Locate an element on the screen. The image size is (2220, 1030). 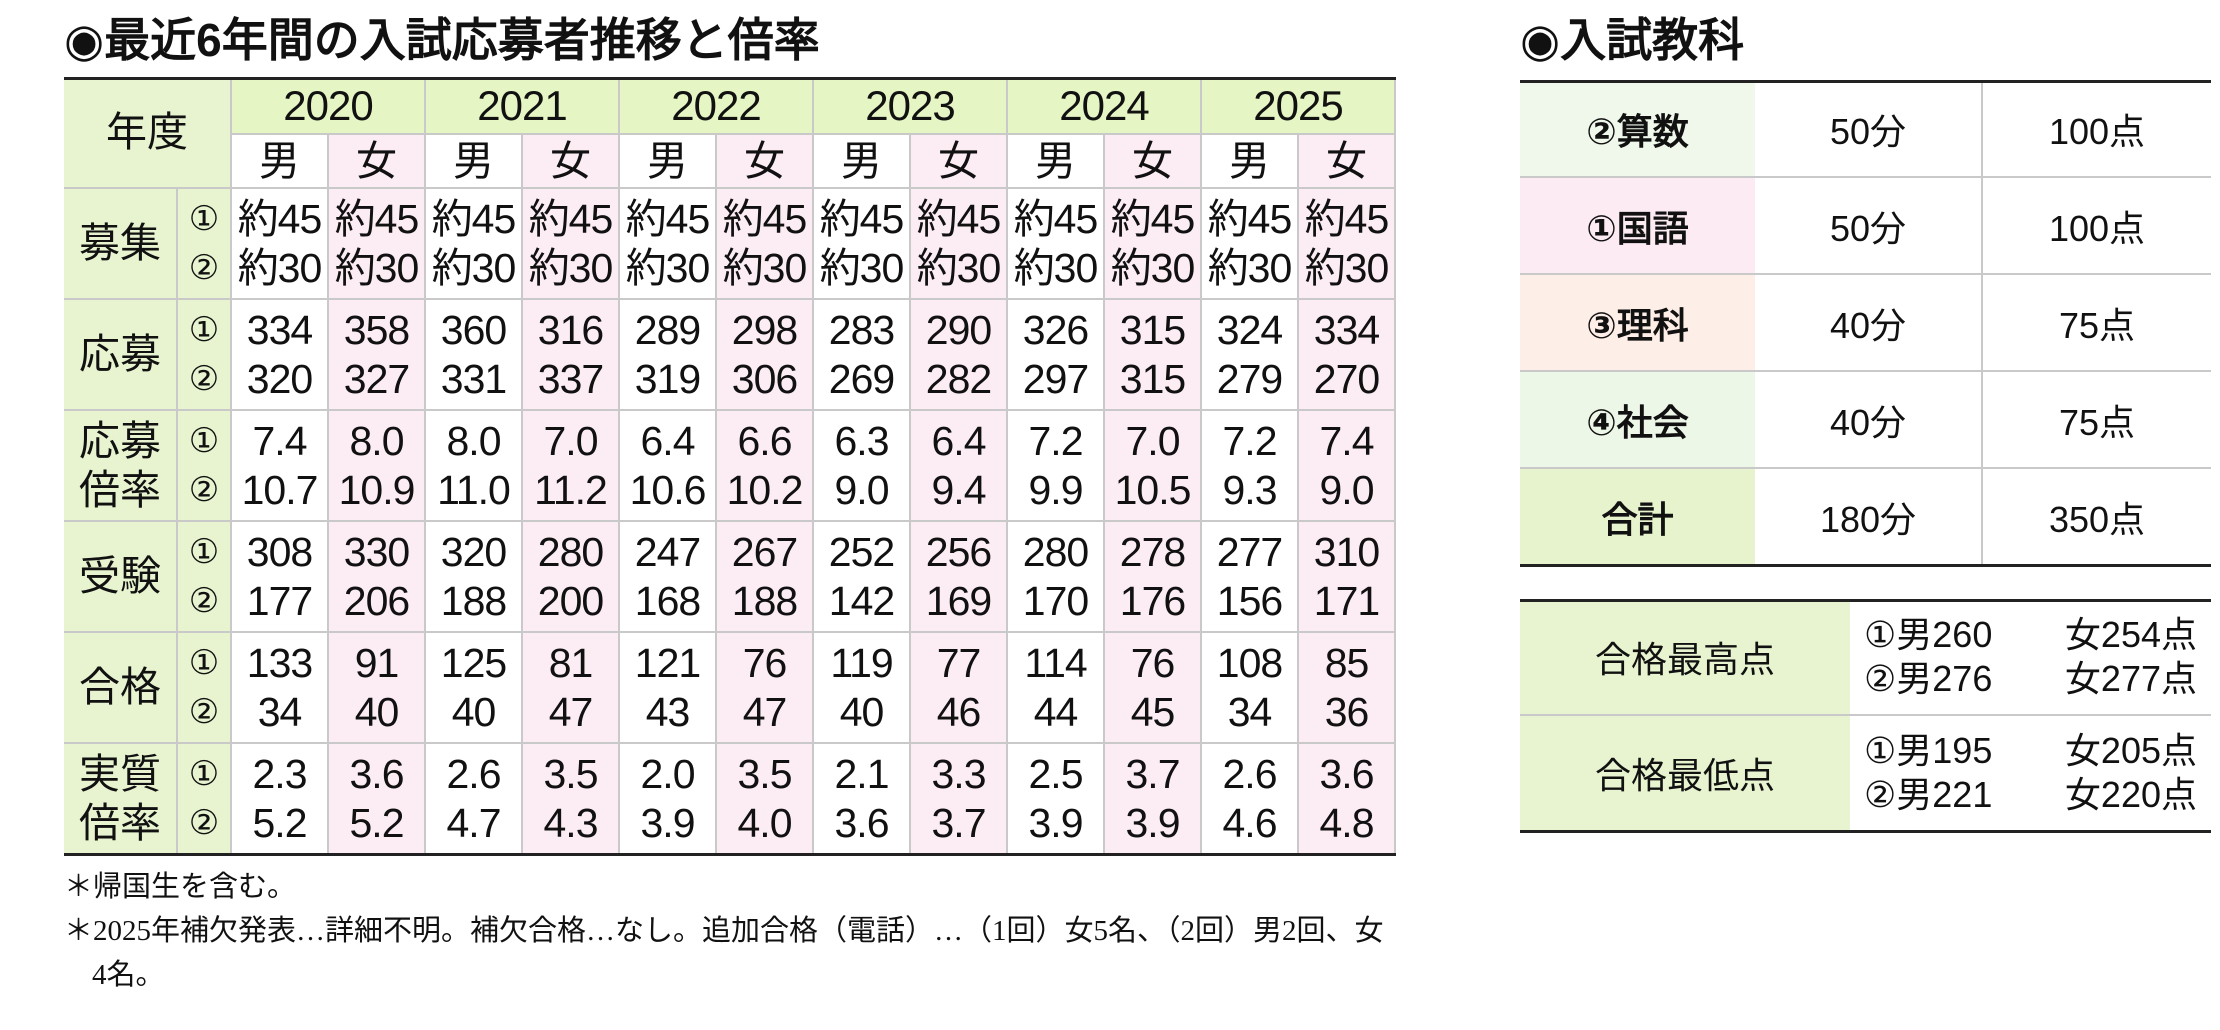
data-cell: 2.6 4.6 is located at coordinates (1250, 799).